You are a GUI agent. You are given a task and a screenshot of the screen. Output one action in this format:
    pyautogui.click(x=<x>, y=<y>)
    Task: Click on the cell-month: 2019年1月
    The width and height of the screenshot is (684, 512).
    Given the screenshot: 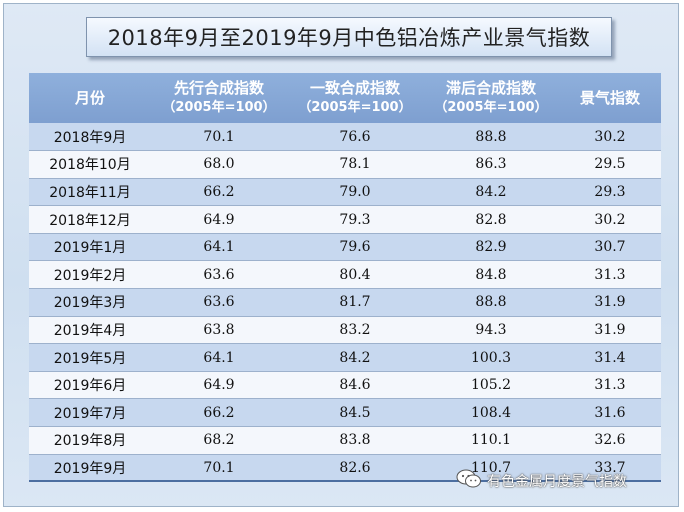 What is the action you would take?
    pyautogui.click(x=90, y=247)
    